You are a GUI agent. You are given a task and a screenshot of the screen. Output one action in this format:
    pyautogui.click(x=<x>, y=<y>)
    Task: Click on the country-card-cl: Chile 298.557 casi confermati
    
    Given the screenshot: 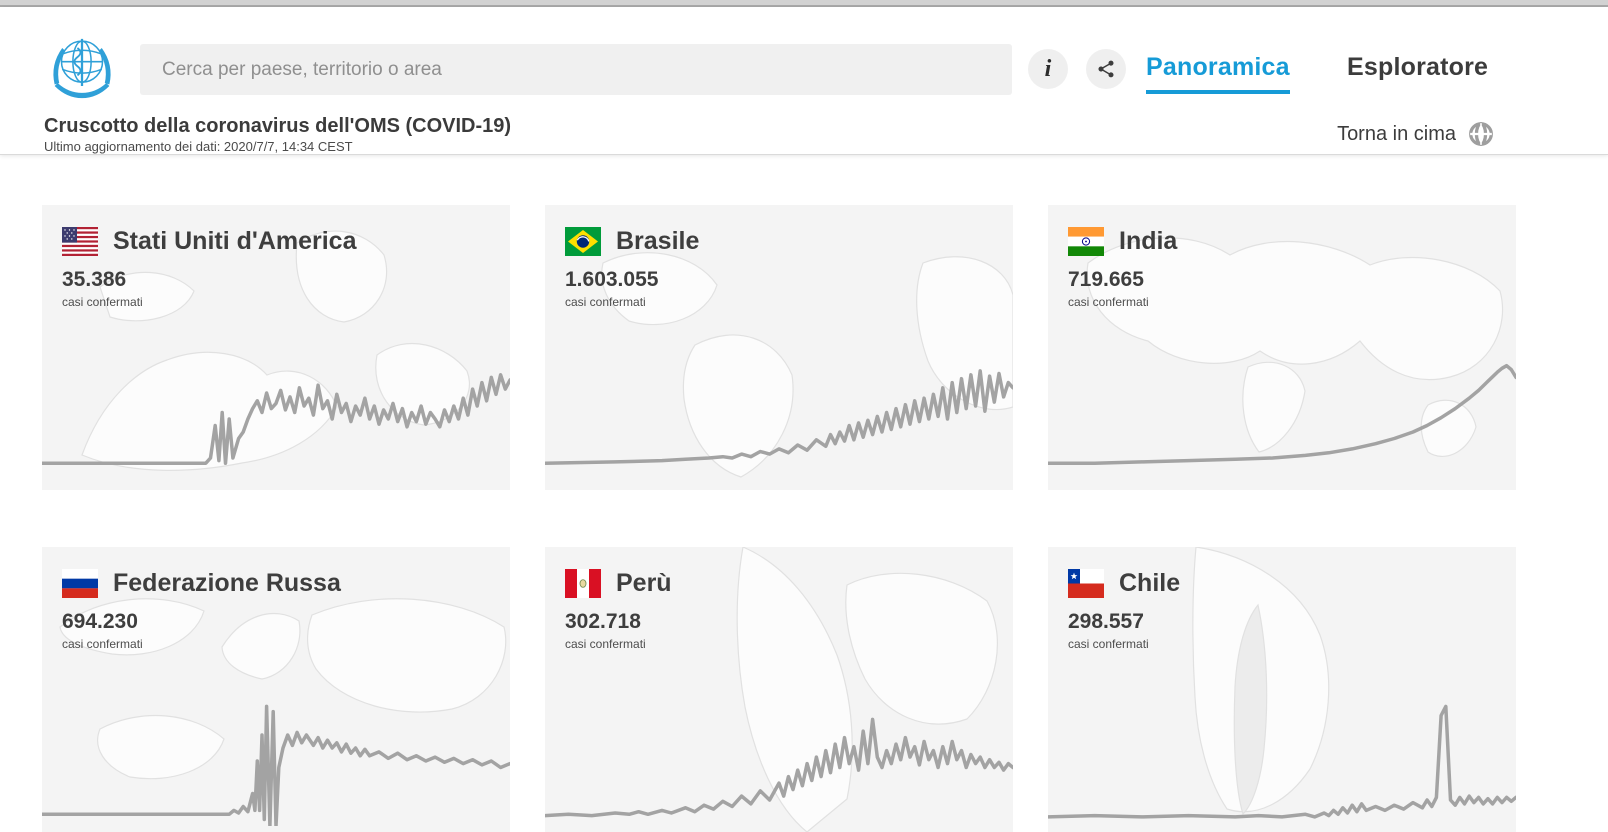 What is the action you would take?
    pyautogui.click(x=1282, y=689)
    